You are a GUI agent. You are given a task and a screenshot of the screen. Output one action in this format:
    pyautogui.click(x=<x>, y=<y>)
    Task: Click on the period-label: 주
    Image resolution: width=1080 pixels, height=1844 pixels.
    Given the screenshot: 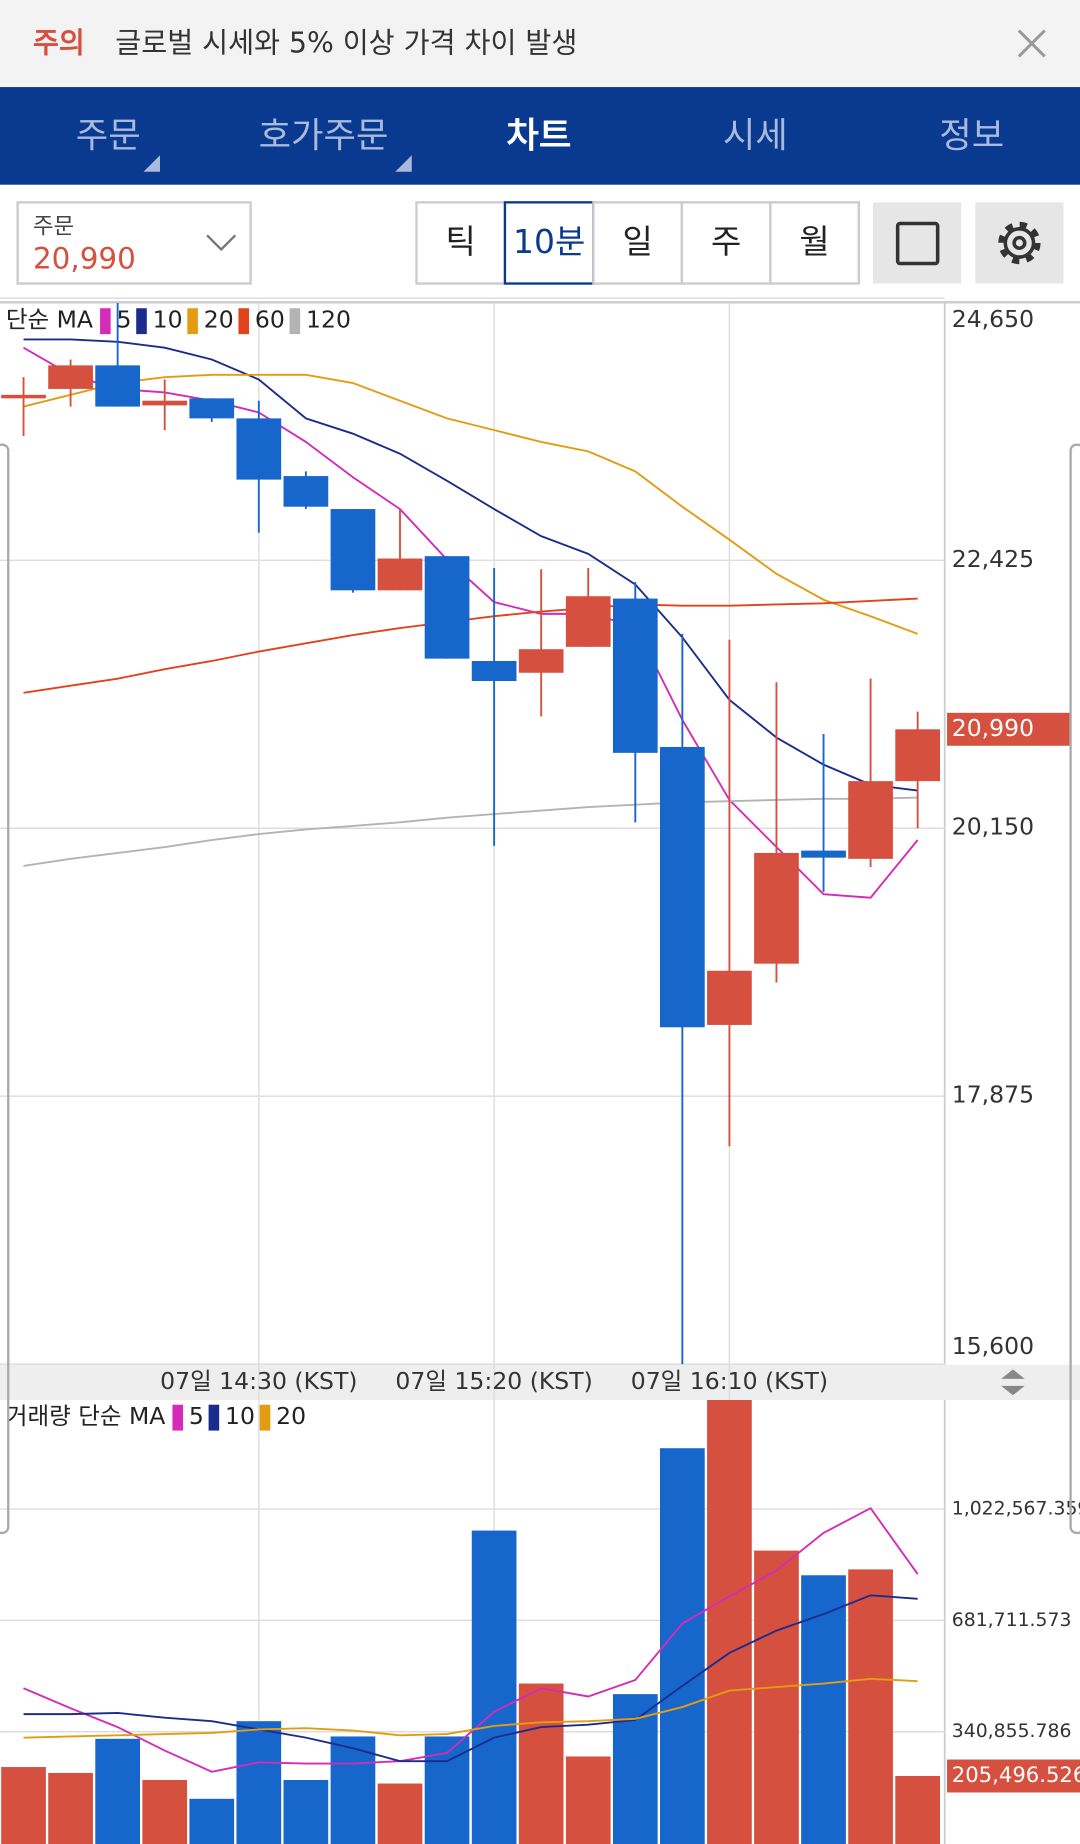 What is the action you would take?
    pyautogui.click(x=726, y=241)
    